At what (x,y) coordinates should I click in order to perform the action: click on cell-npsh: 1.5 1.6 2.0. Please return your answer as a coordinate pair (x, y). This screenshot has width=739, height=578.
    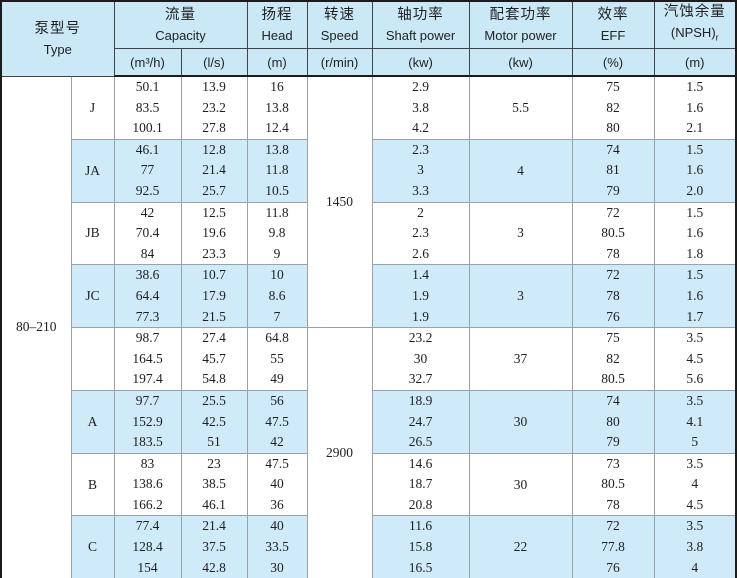
    Looking at the image, I should click on (695, 170).